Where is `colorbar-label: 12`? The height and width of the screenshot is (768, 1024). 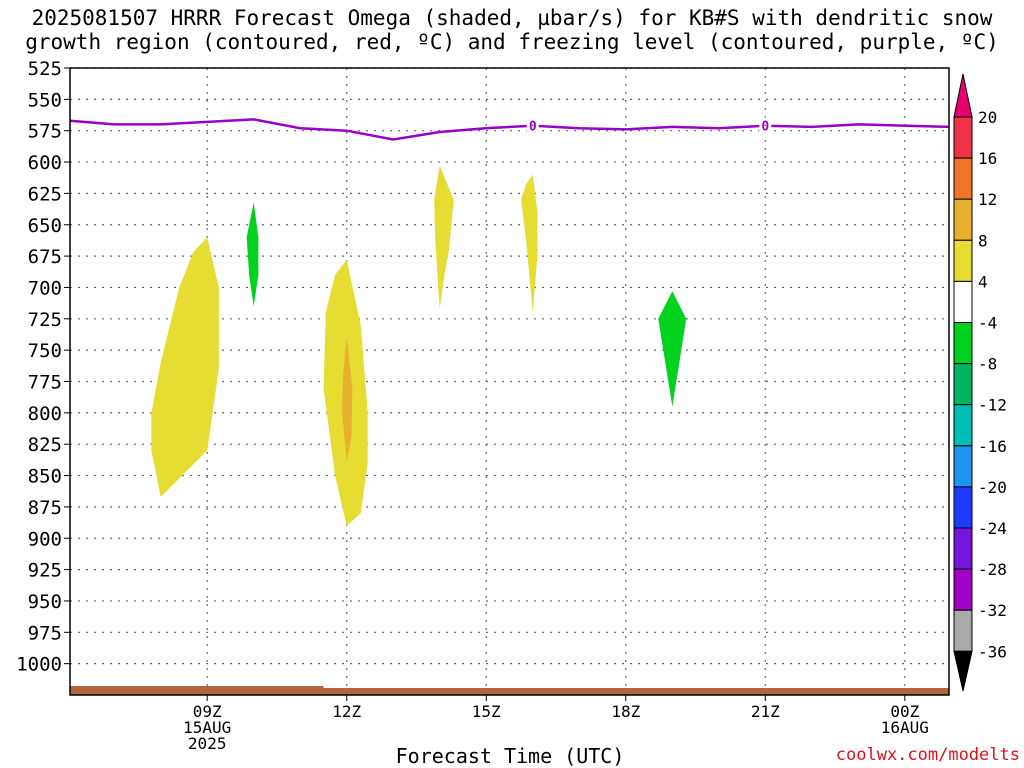 colorbar-label: 12 is located at coordinates (987, 199).